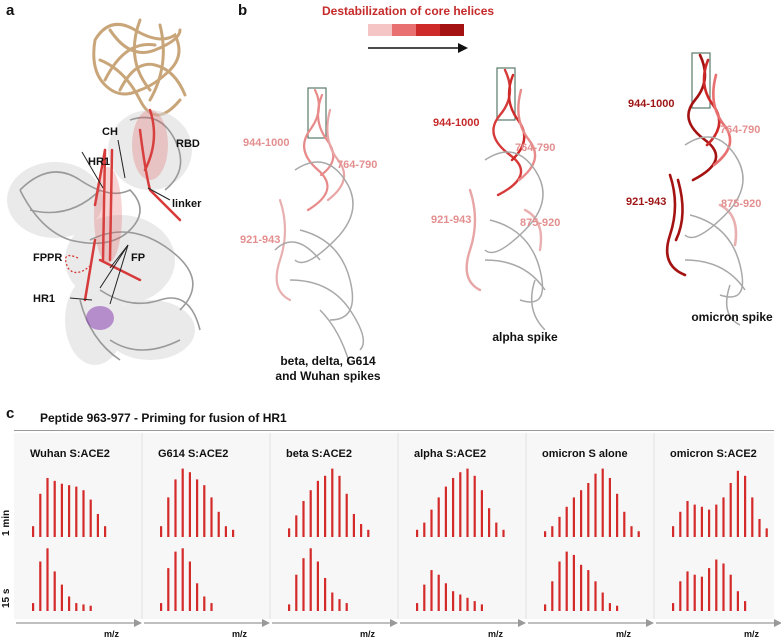  I want to click on structure-beta-delta, so click(319, 226).